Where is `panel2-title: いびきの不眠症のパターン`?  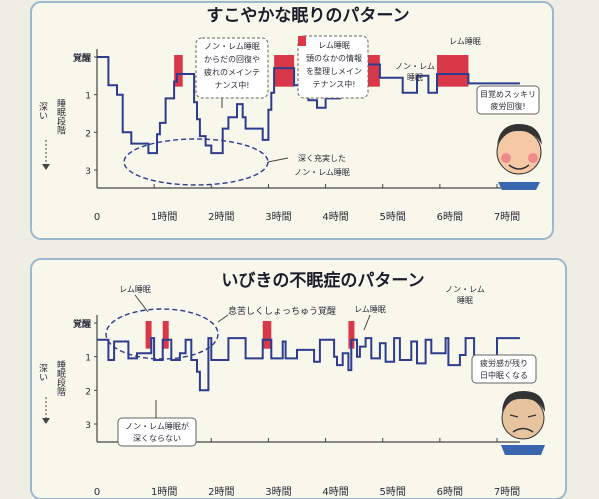
panel2-title: いびきの不眠症のパターン is located at coordinates (322, 280).